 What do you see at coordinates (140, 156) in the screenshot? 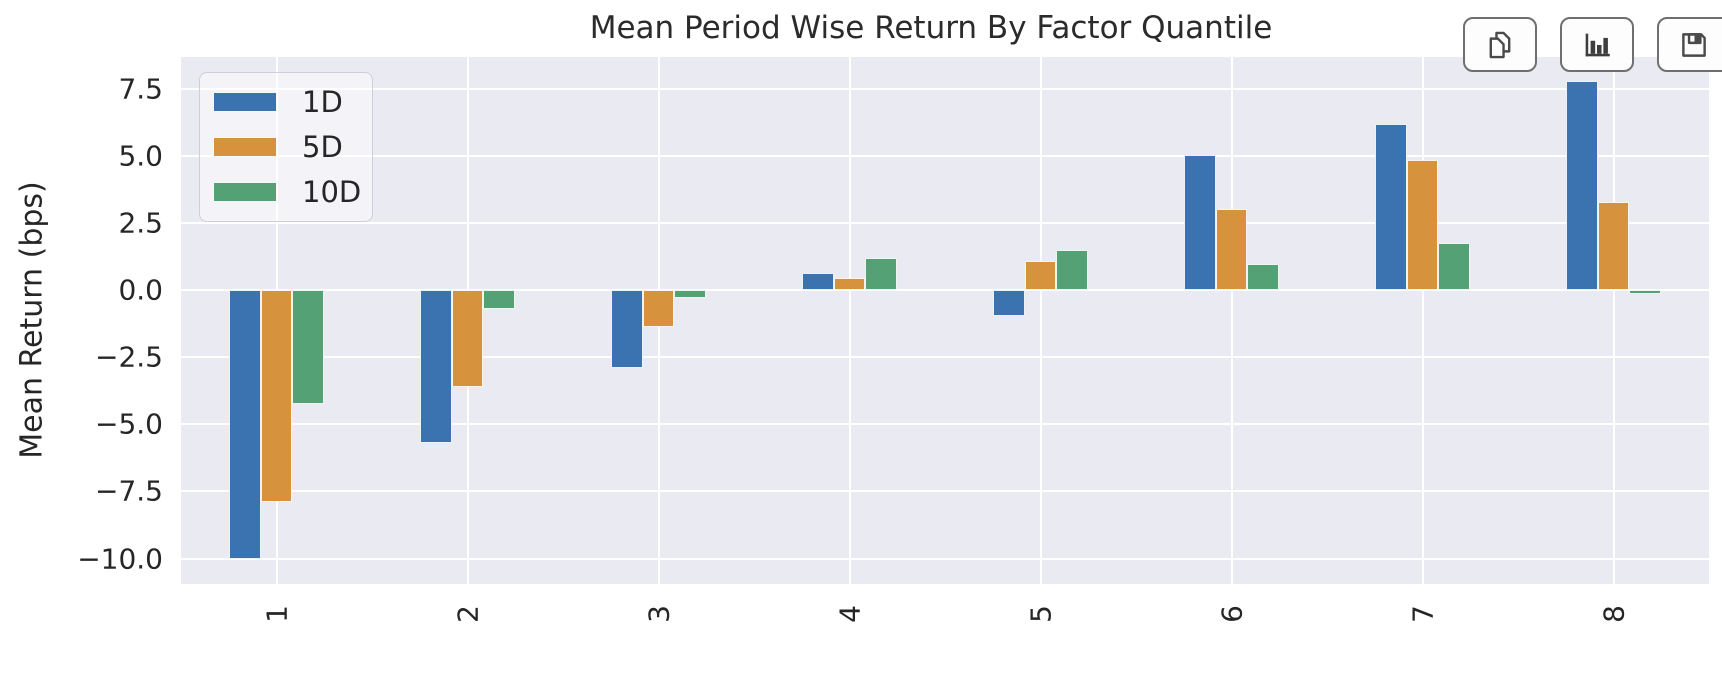
I see `y-tick-label: 5.0` at bounding box center [140, 156].